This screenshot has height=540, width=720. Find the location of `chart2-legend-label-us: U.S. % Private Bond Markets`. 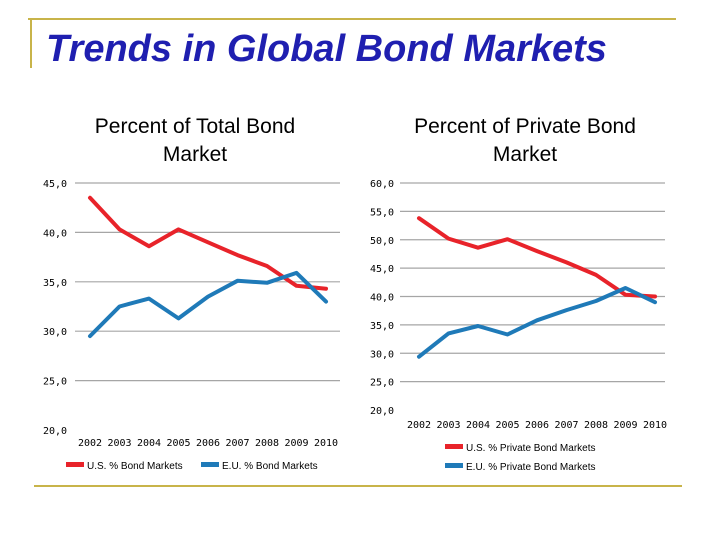

chart2-legend-label-us: U.S. % Private Bond Markets is located at coordinates (531, 448).